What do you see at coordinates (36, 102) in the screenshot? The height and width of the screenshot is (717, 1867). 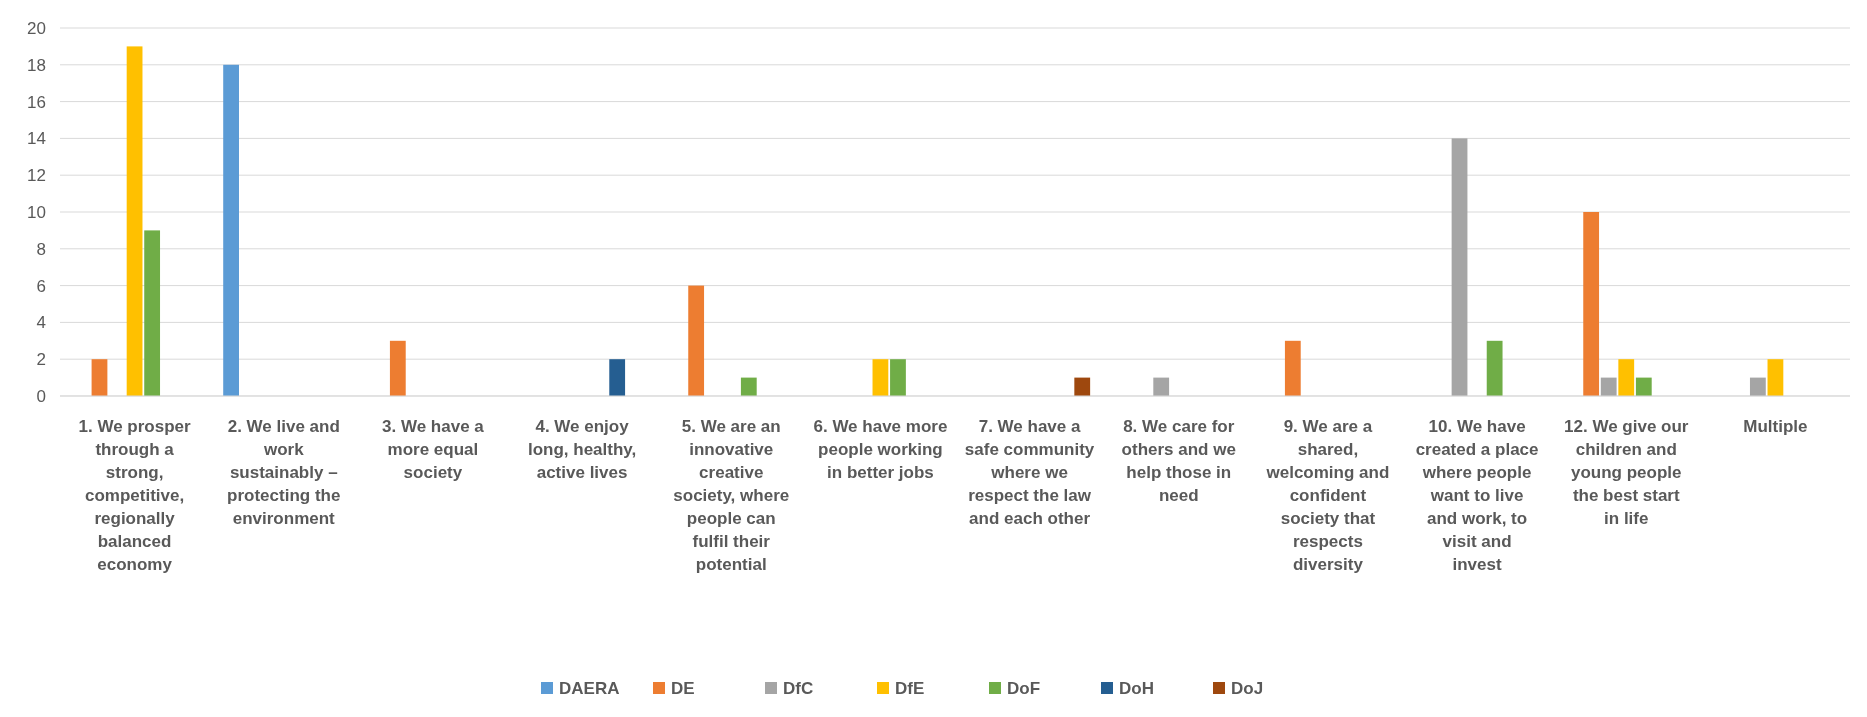 I see `y-tick-label: 16` at bounding box center [36, 102].